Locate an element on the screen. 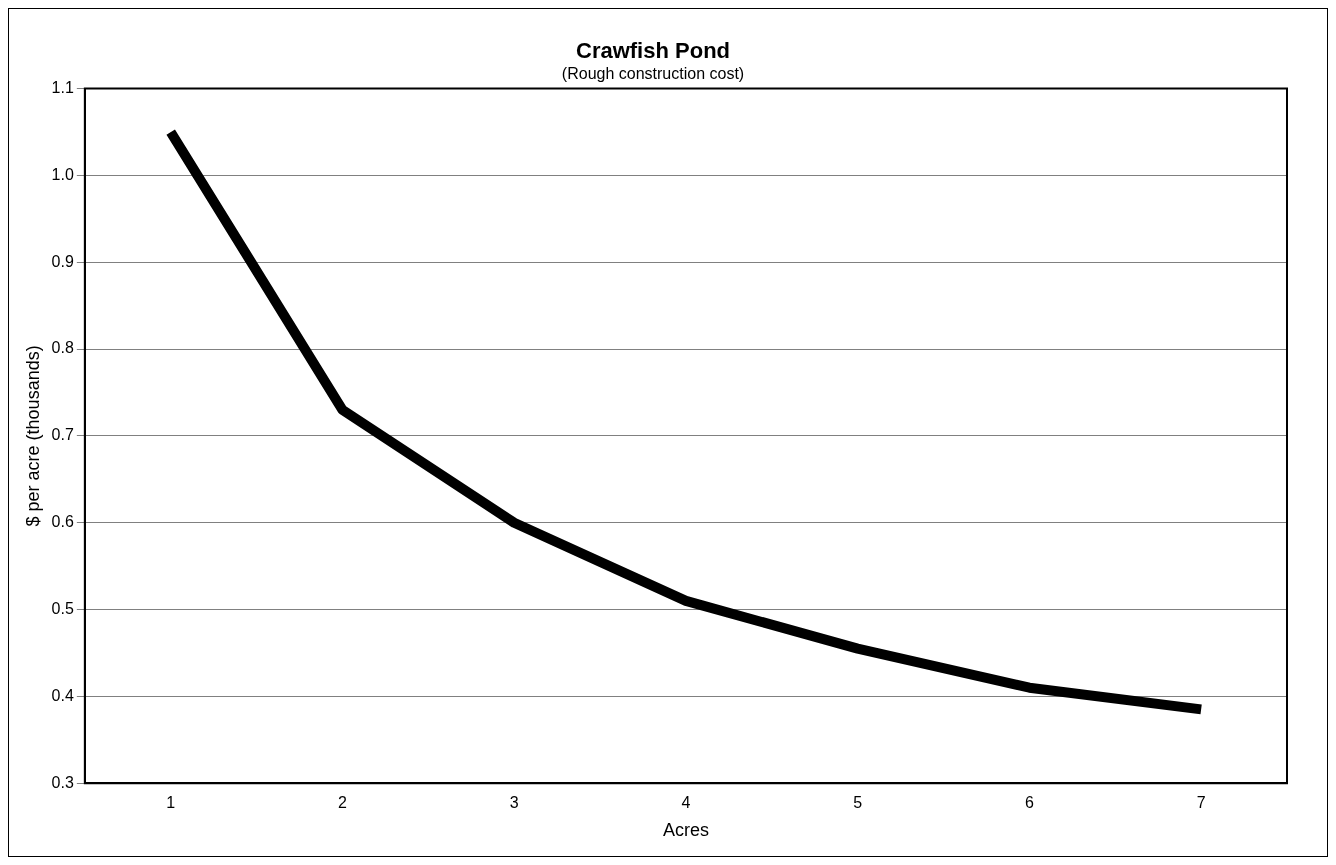 This screenshot has height=865, width=1336. x-tick-label: 4 is located at coordinates (686, 803).